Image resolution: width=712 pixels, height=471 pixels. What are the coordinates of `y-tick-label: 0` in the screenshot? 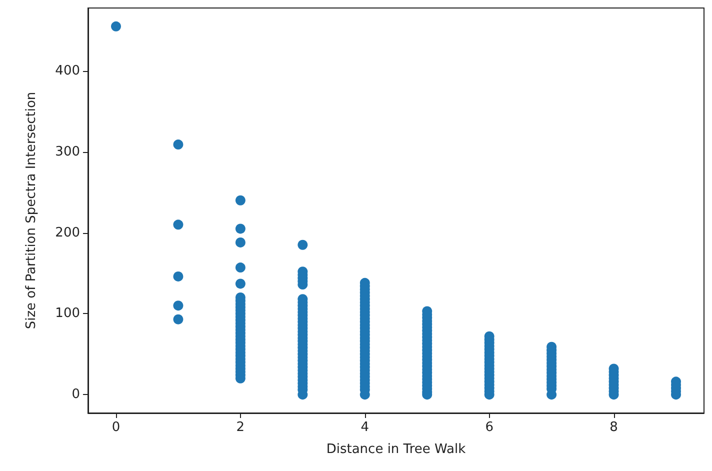 It's located at (76, 394).